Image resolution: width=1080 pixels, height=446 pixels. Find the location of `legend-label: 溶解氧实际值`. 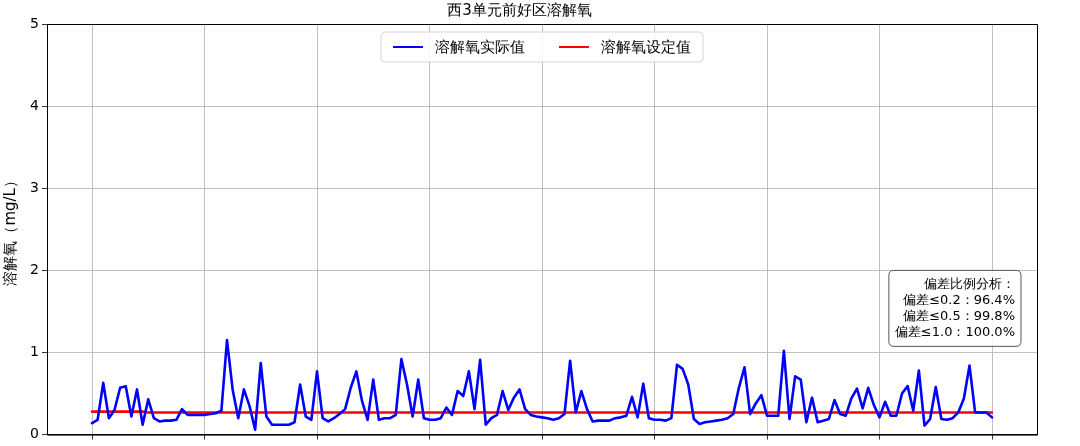

legend-label: 溶解氧实际值 is located at coordinates (480, 46).